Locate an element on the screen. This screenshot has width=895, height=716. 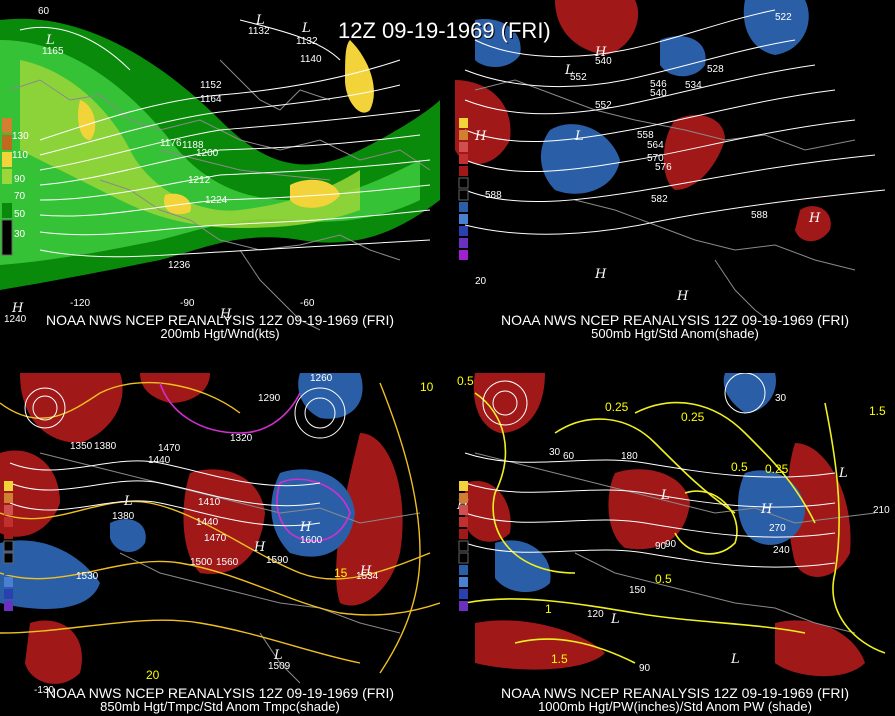
svg-text: 546 is located at coordinates (658, 84).